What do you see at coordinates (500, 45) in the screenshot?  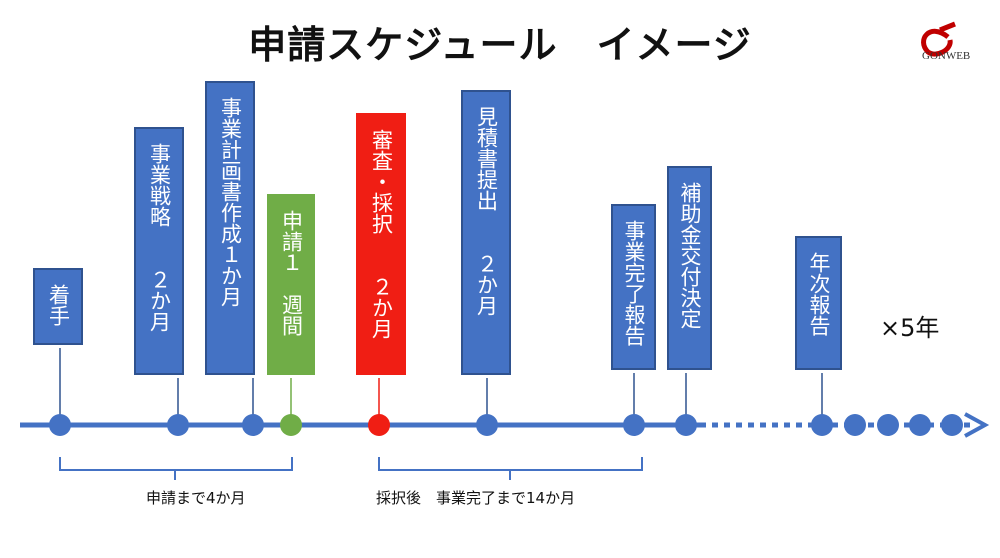 I see `title: 申請スケジュール イメージ` at bounding box center [500, 45].